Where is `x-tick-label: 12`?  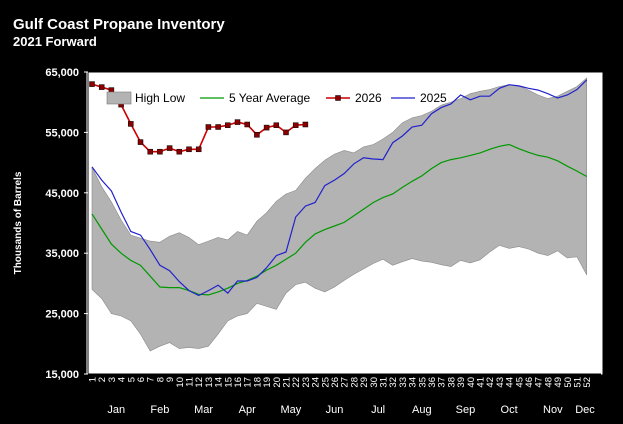 x-tick-label: 12 is located at coordinates (199, 382).